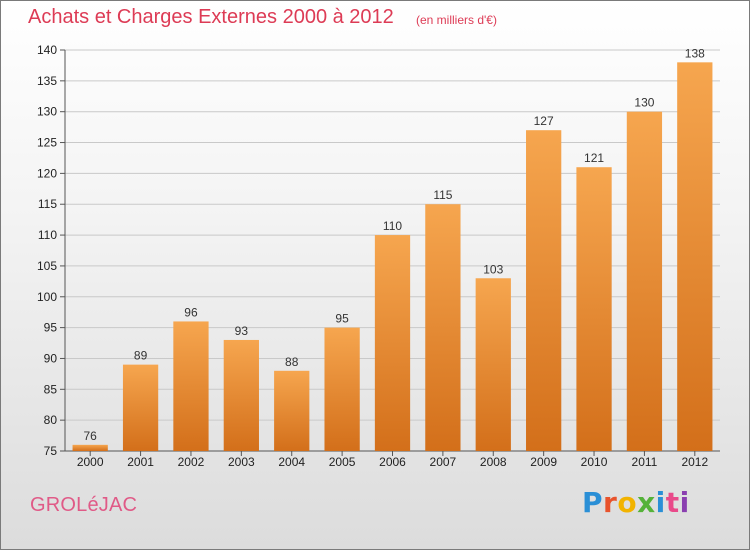  I want to click on data-label: 96, so click(191, 312).